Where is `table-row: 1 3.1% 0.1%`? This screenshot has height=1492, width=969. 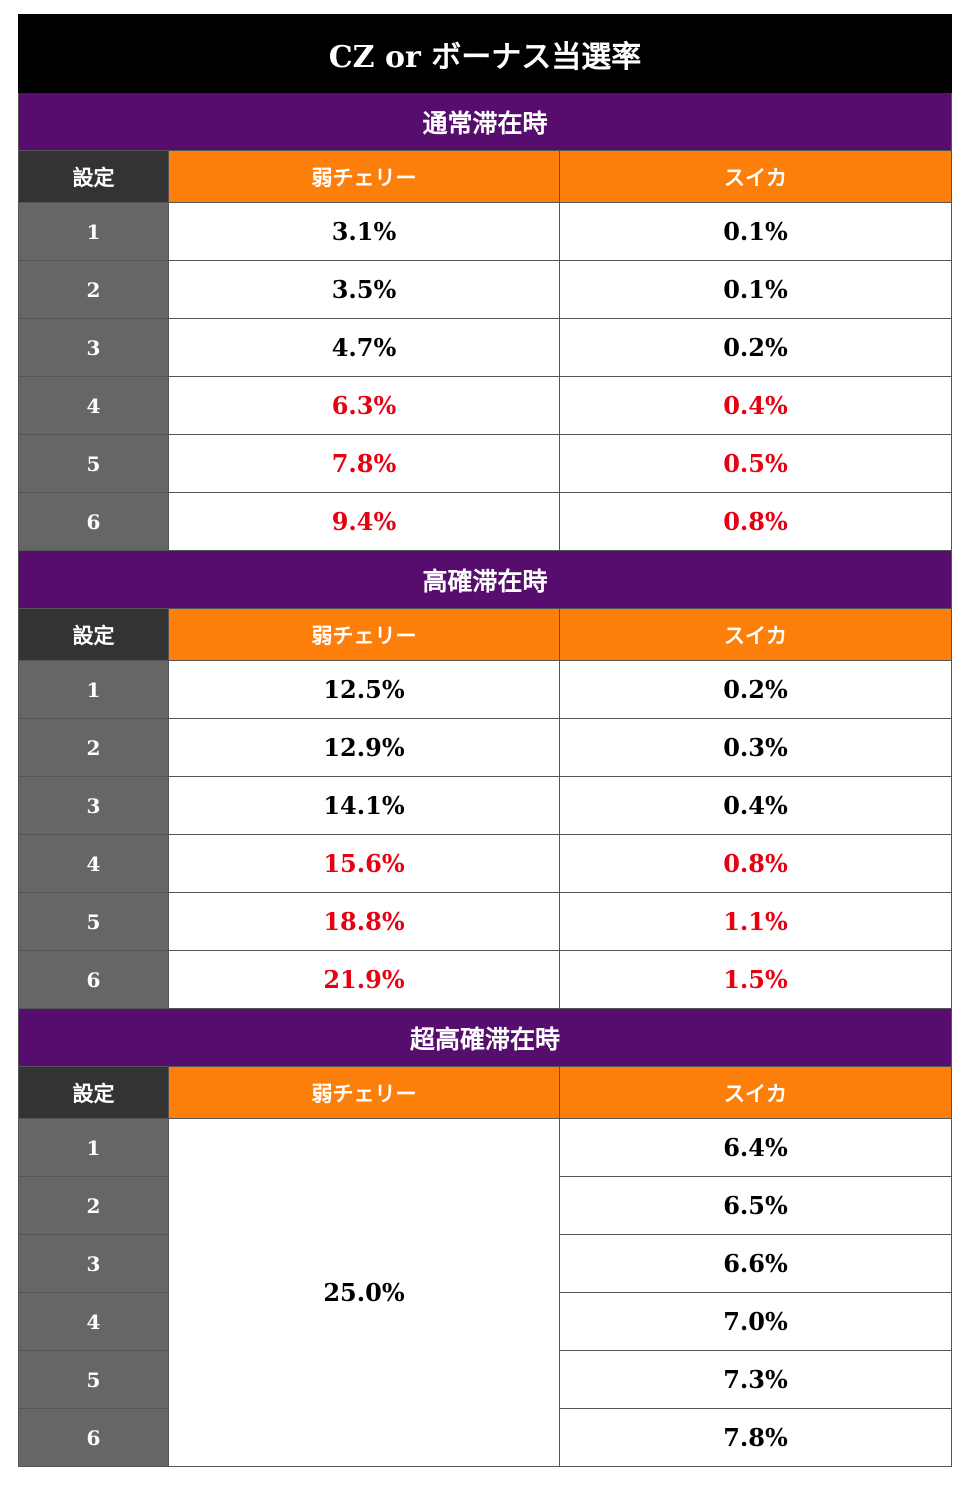 table-row: 1 3.1% 0.1% is located at coordinates (485, 231).